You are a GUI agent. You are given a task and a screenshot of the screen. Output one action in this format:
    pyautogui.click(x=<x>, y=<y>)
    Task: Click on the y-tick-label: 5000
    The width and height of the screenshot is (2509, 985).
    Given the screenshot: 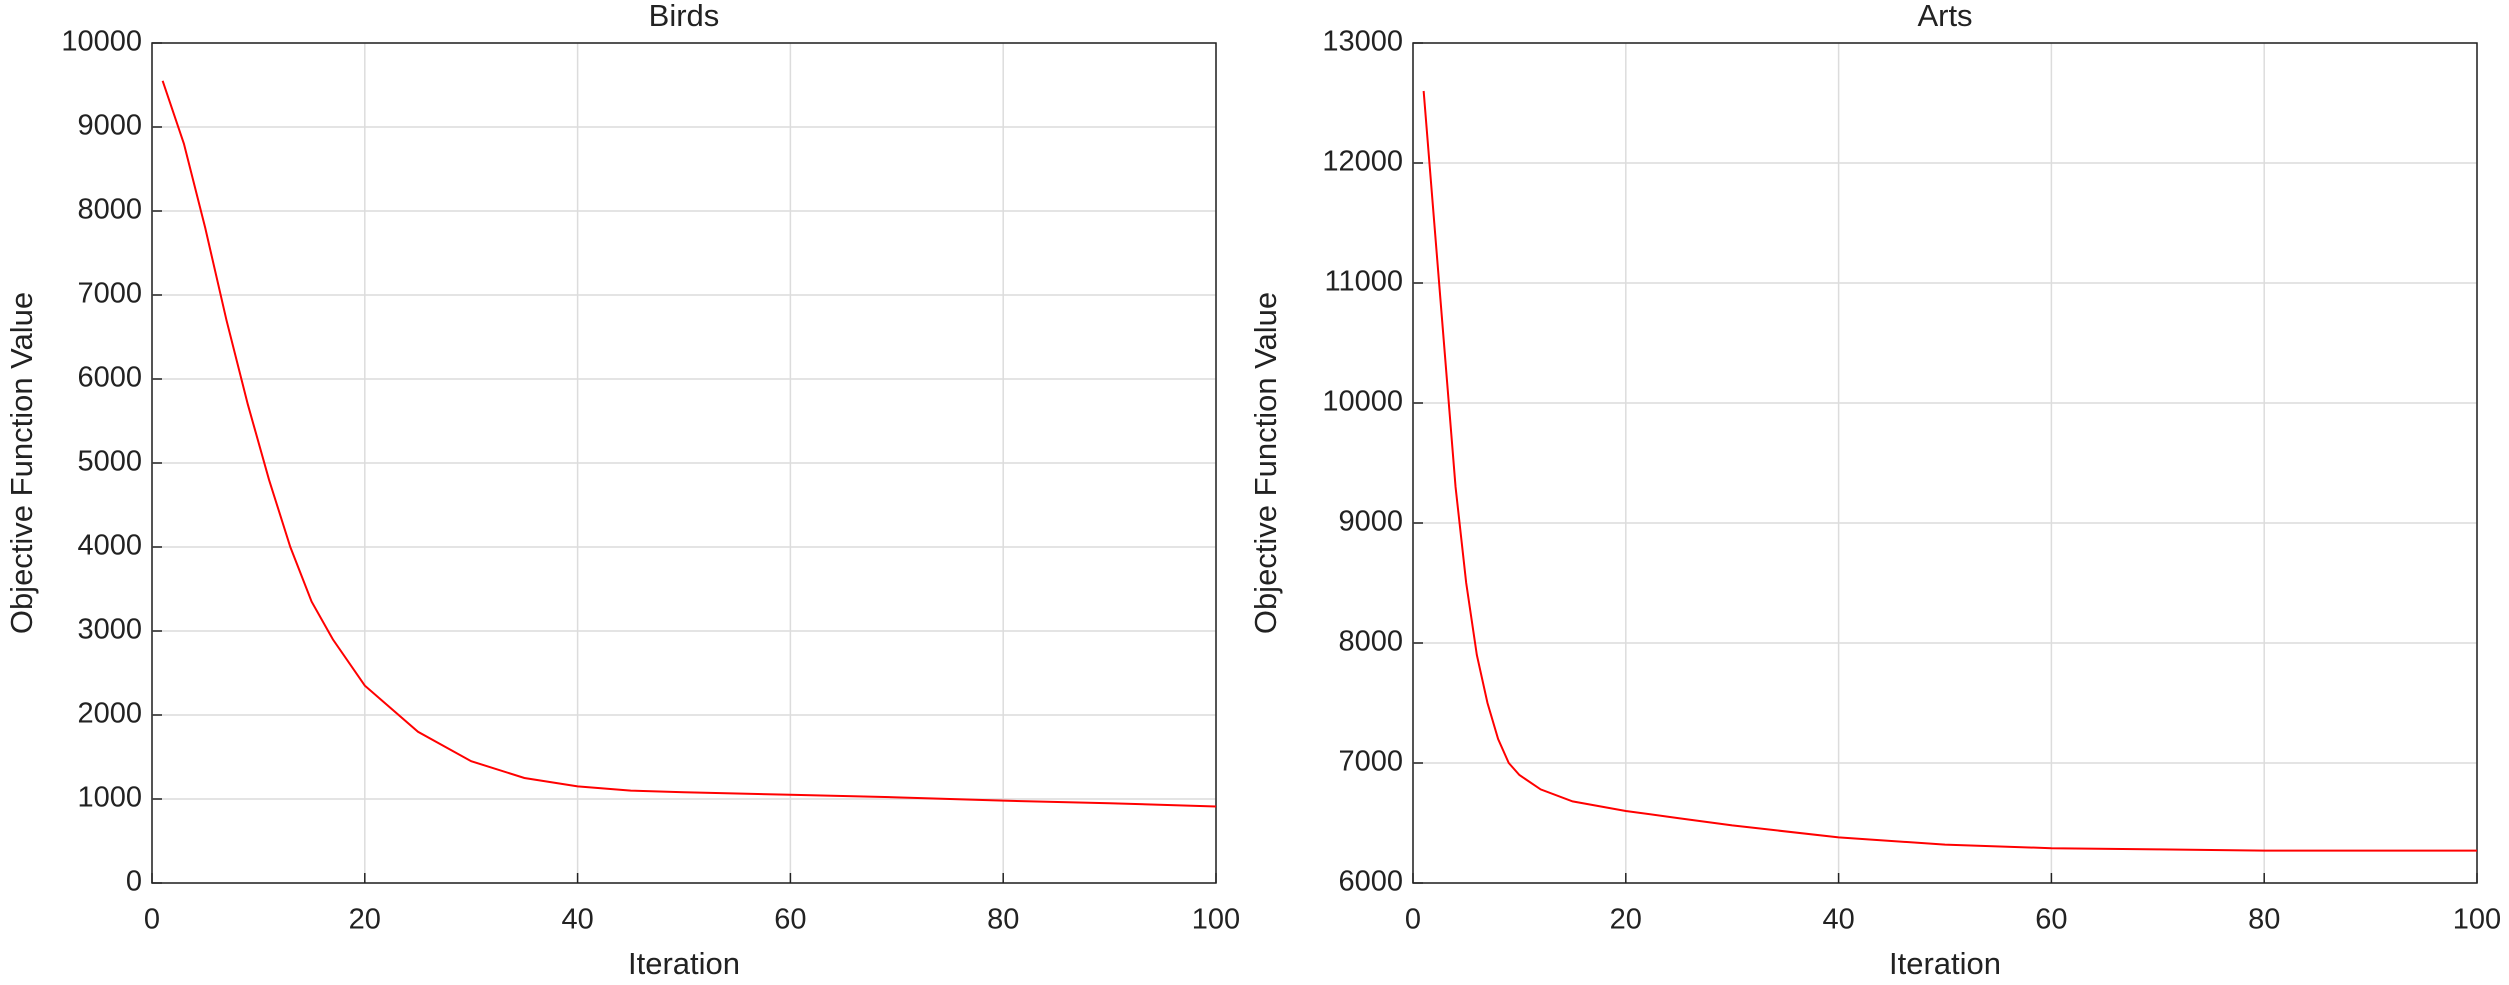 What is the action you would take?
    pyautogui.click(x=109, y=462)
    